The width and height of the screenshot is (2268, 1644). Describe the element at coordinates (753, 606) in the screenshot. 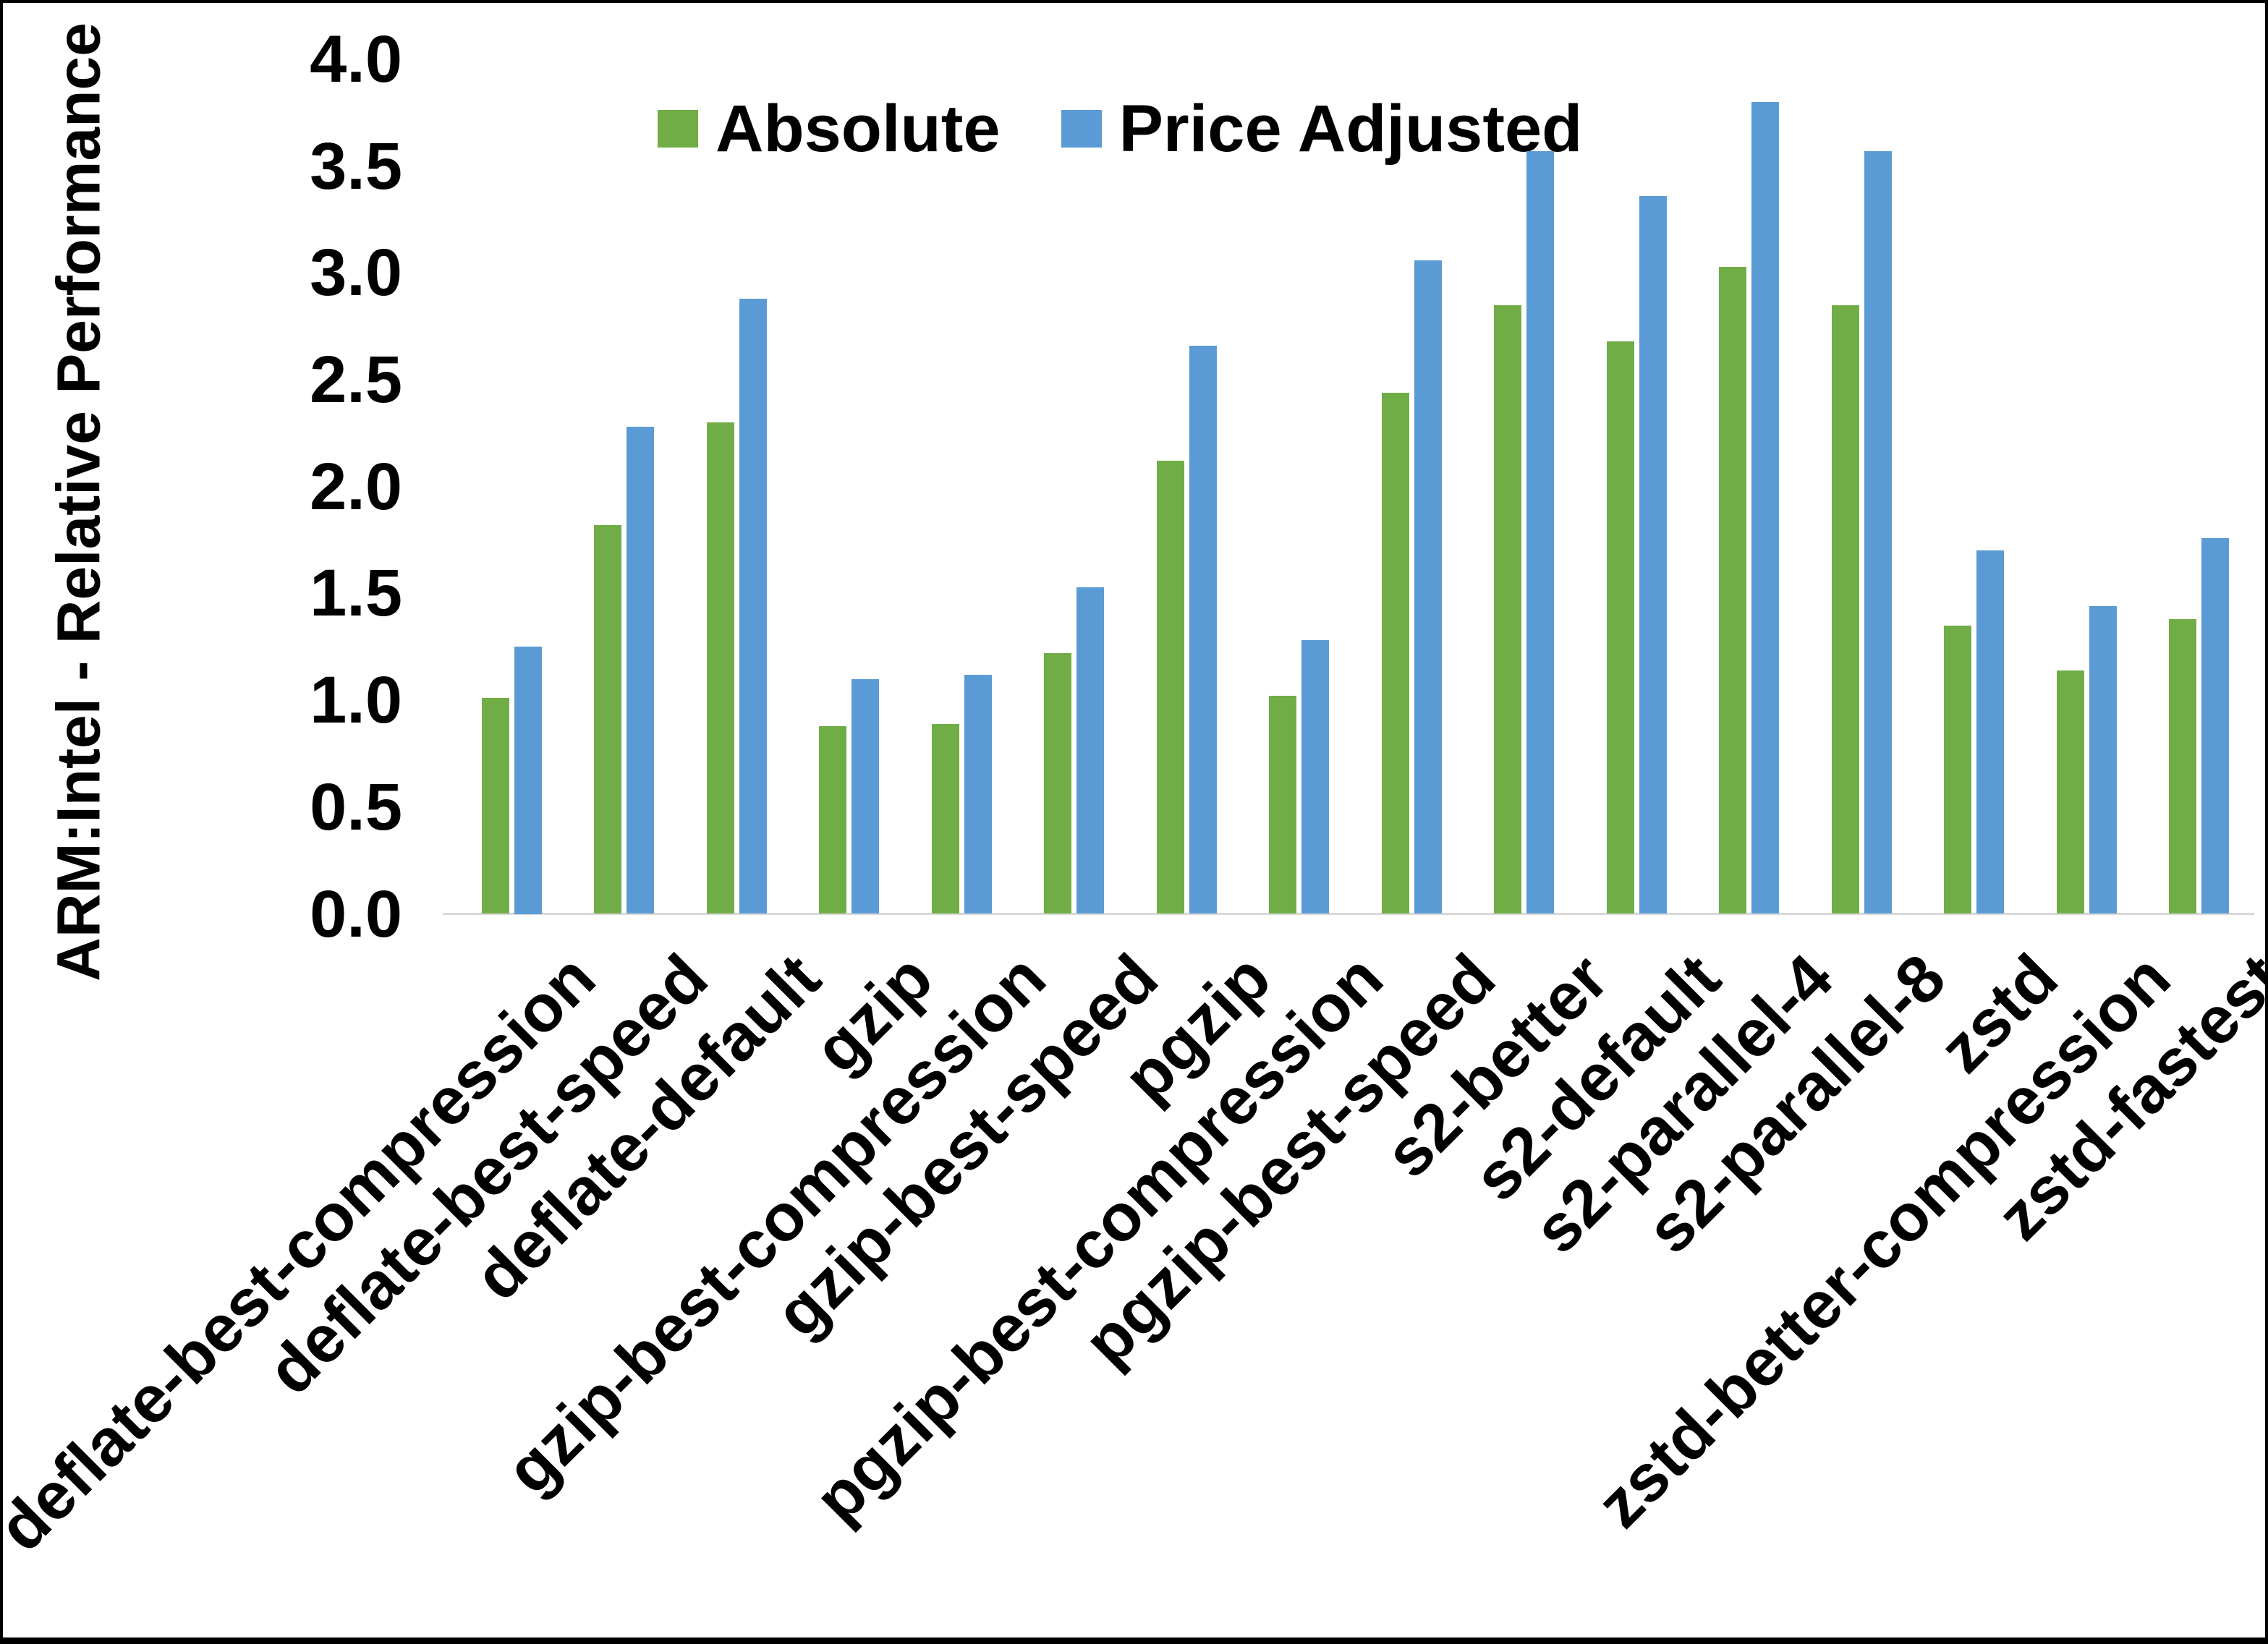

I see `bar-price-adjusted-deflate-default` at that location.